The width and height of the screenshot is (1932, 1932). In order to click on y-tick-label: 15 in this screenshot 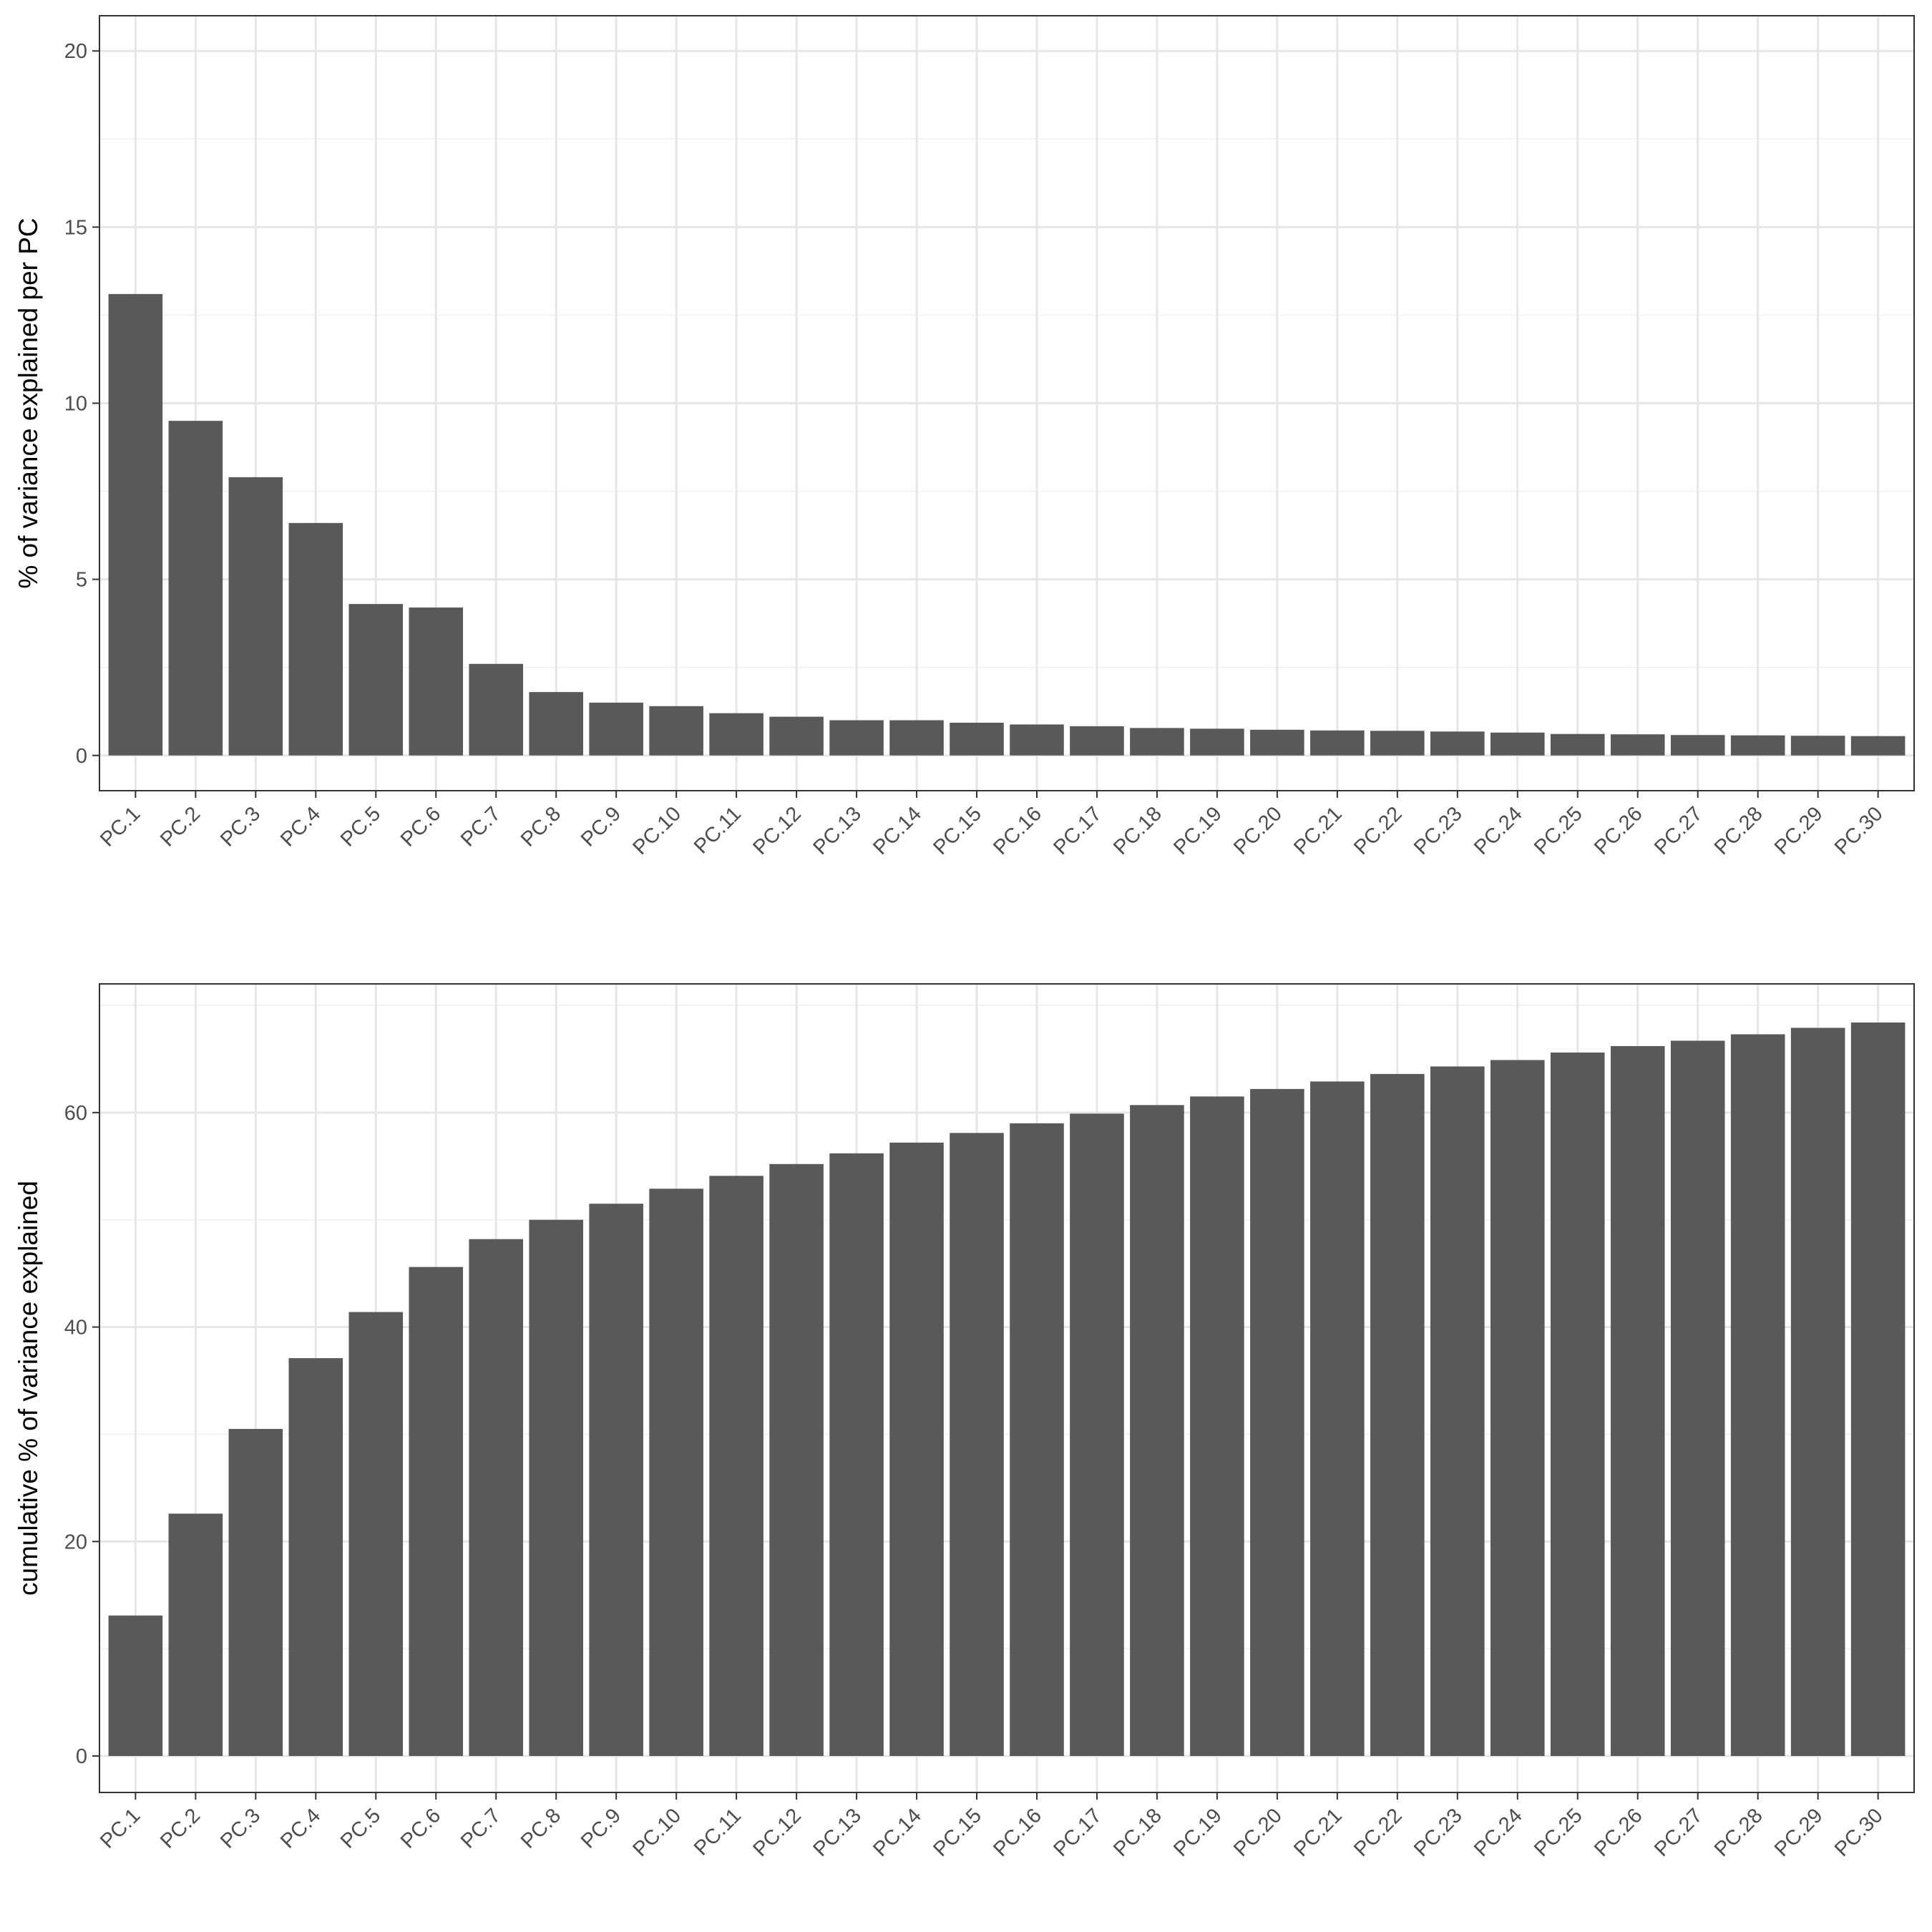, I will do `click(75, 227)`.